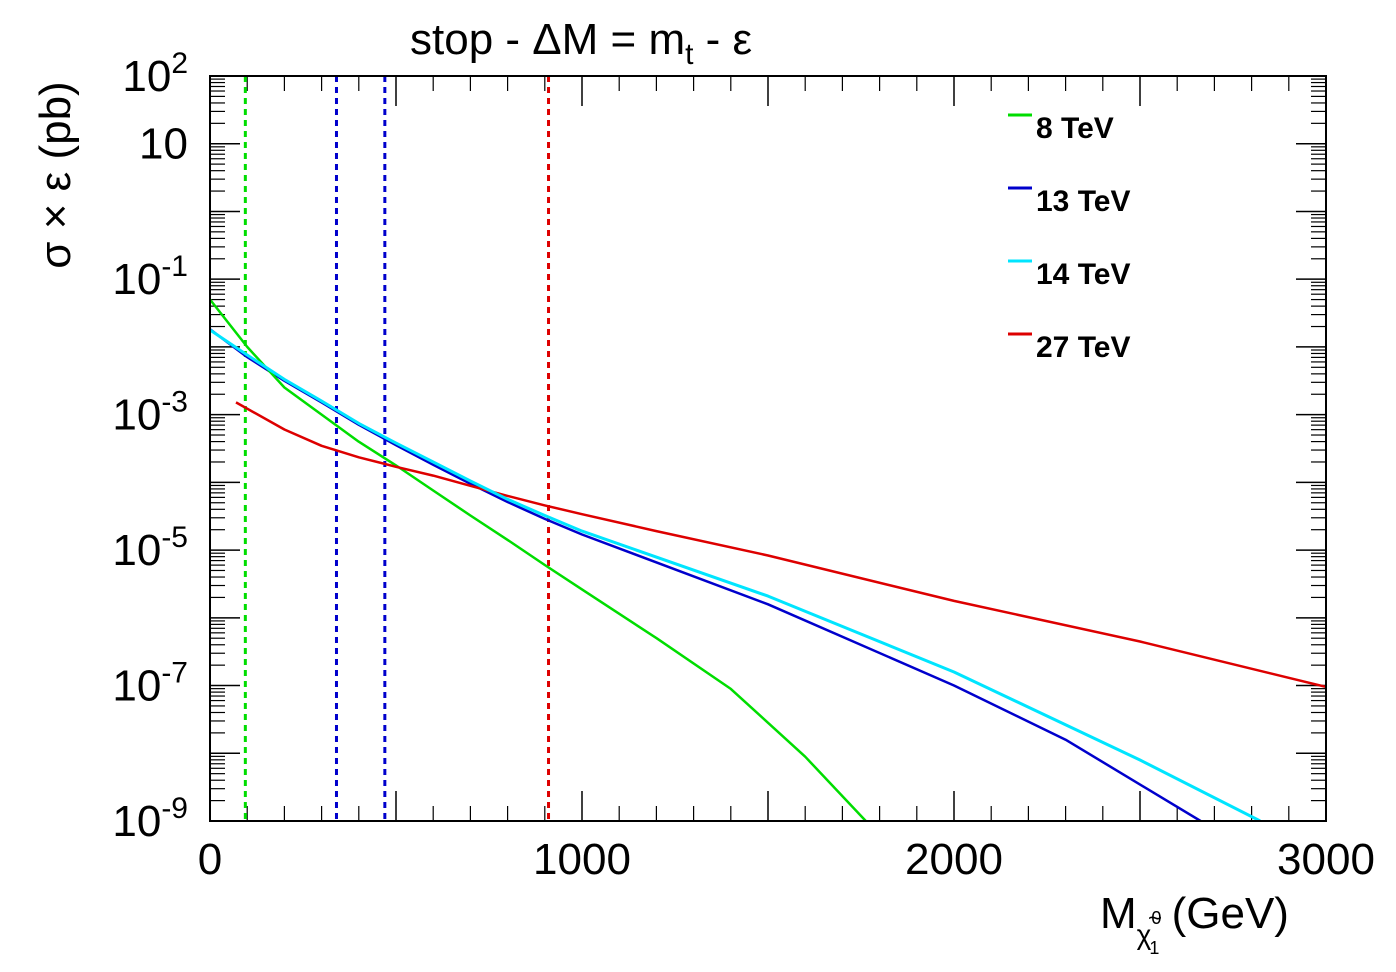 This screenshot has width=1396, height=972. I want to click on y-tick-label: 10, so click(163, 144).